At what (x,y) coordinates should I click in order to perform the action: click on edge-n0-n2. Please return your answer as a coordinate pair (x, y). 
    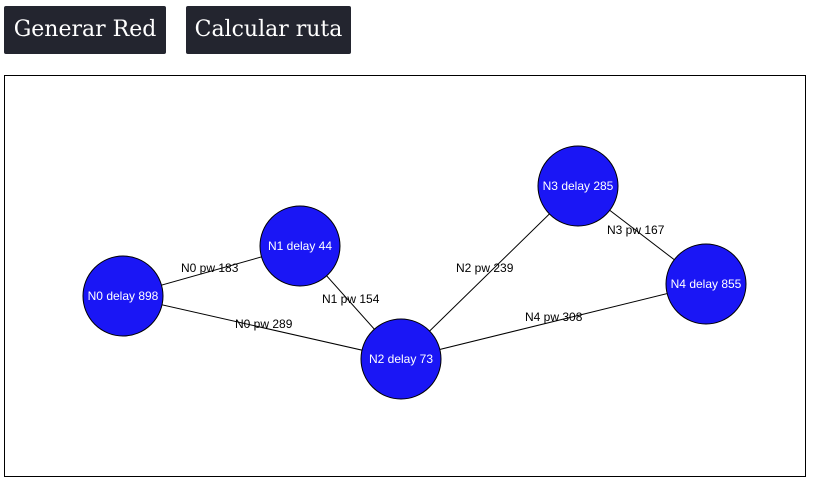
    Looking at the image, I should click on (262, 327).